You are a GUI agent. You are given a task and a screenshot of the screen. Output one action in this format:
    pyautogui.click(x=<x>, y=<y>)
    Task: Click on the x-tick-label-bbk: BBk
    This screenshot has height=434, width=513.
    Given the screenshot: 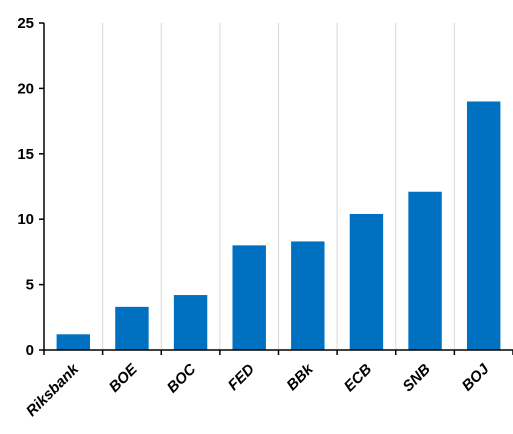 What is the action you would take?
    pyautogui.click(x=300, y=377)
    